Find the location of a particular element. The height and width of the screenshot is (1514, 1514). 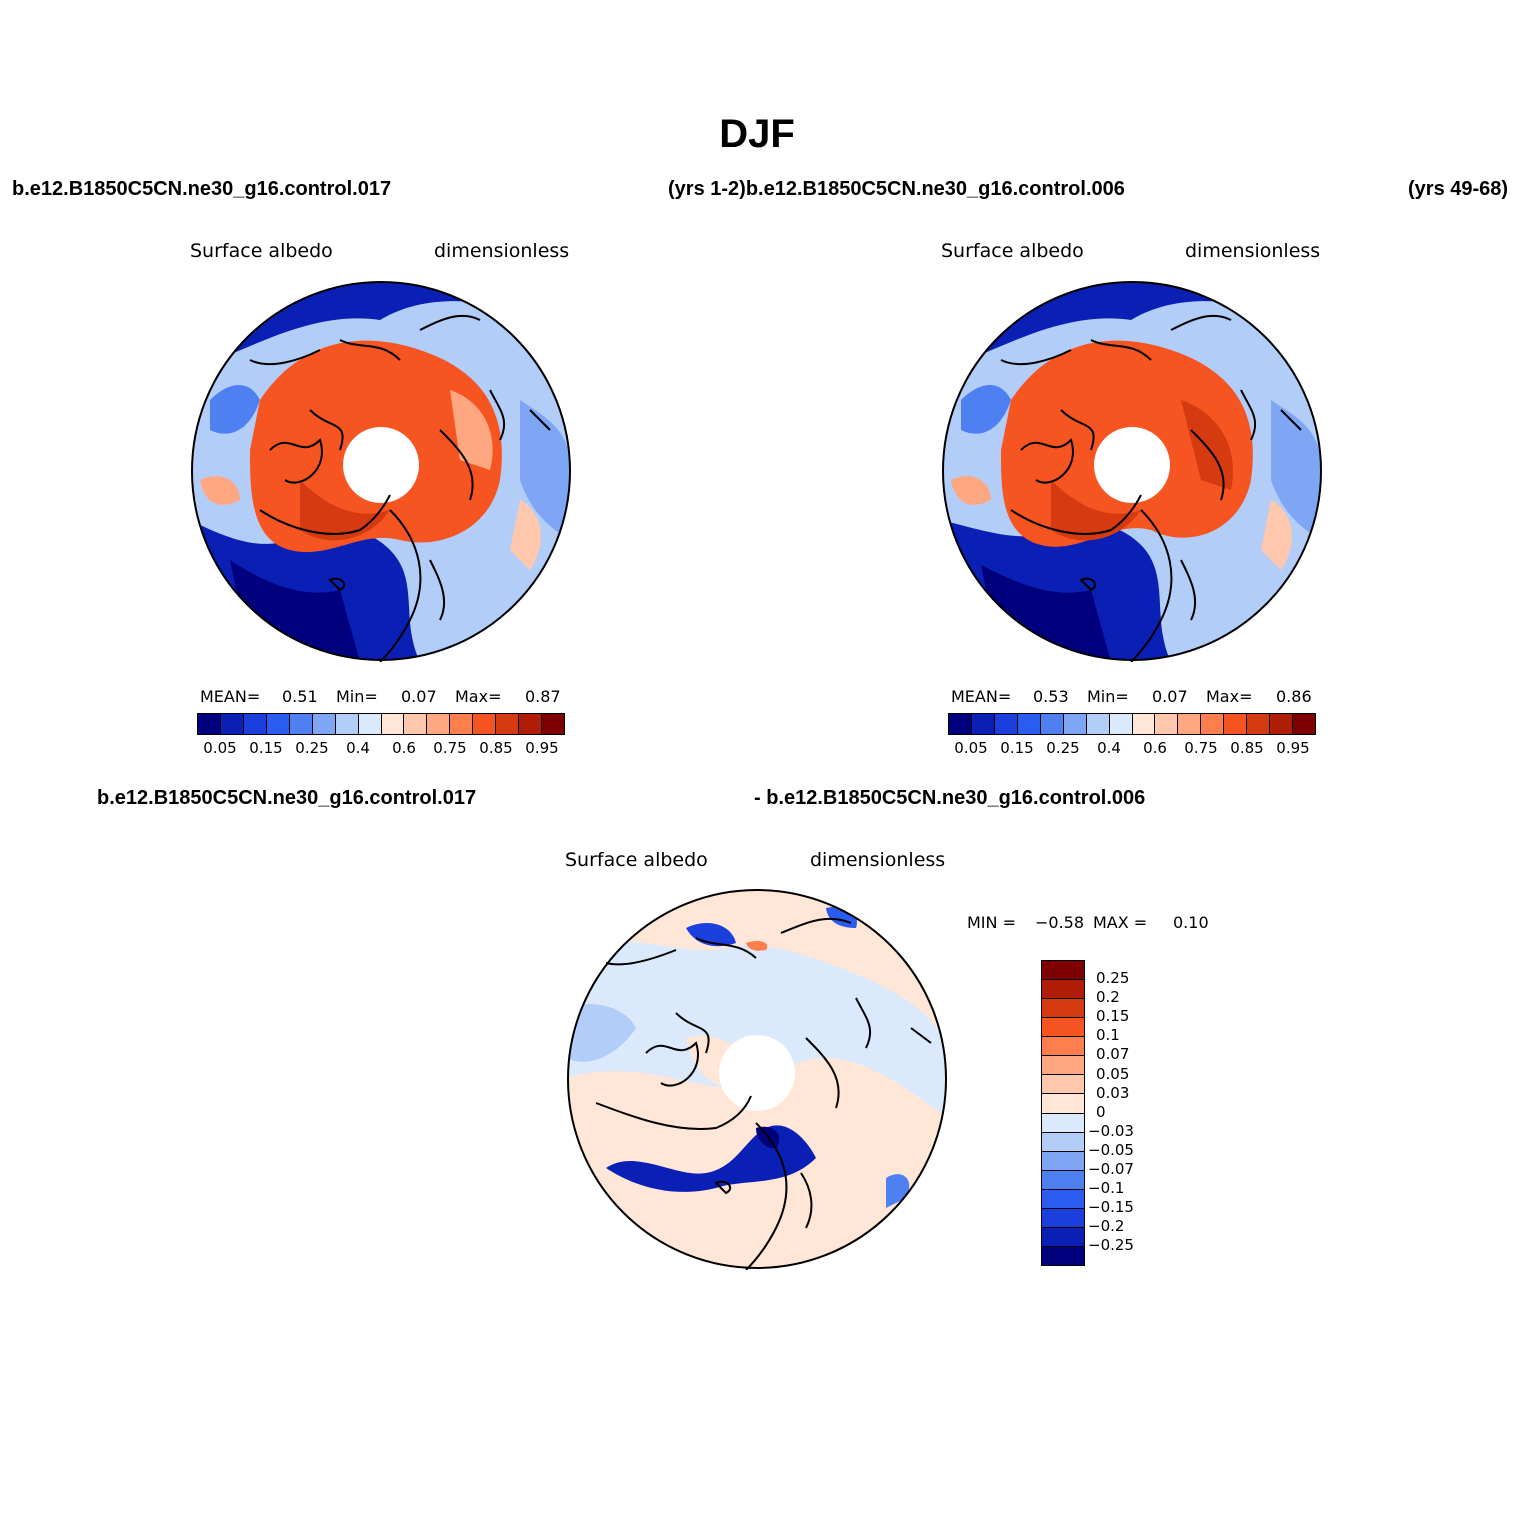

colorbar-tick-label: 0.1 is located at coordinates (1108, 1035).